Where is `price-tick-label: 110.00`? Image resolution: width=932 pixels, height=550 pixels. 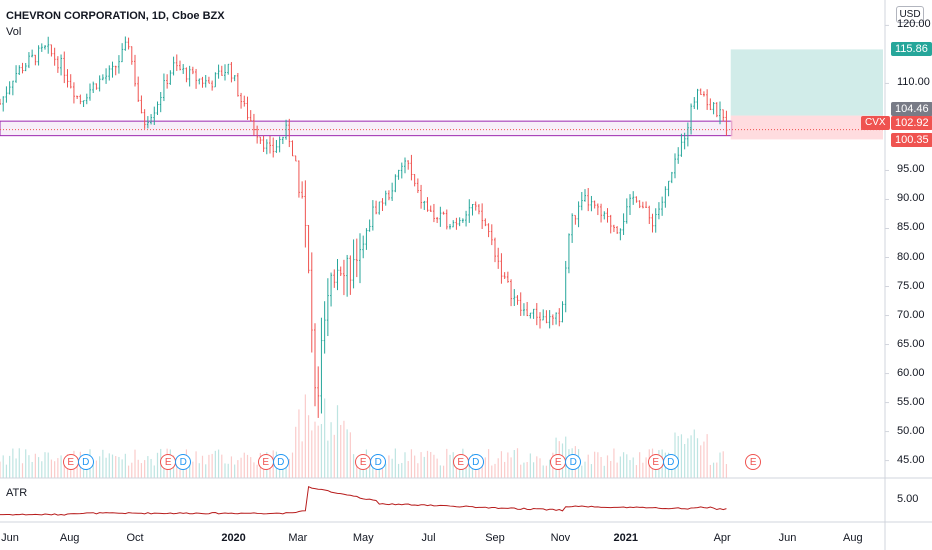
price-tick-label: 110.00 is located at coordinates (913, 82).